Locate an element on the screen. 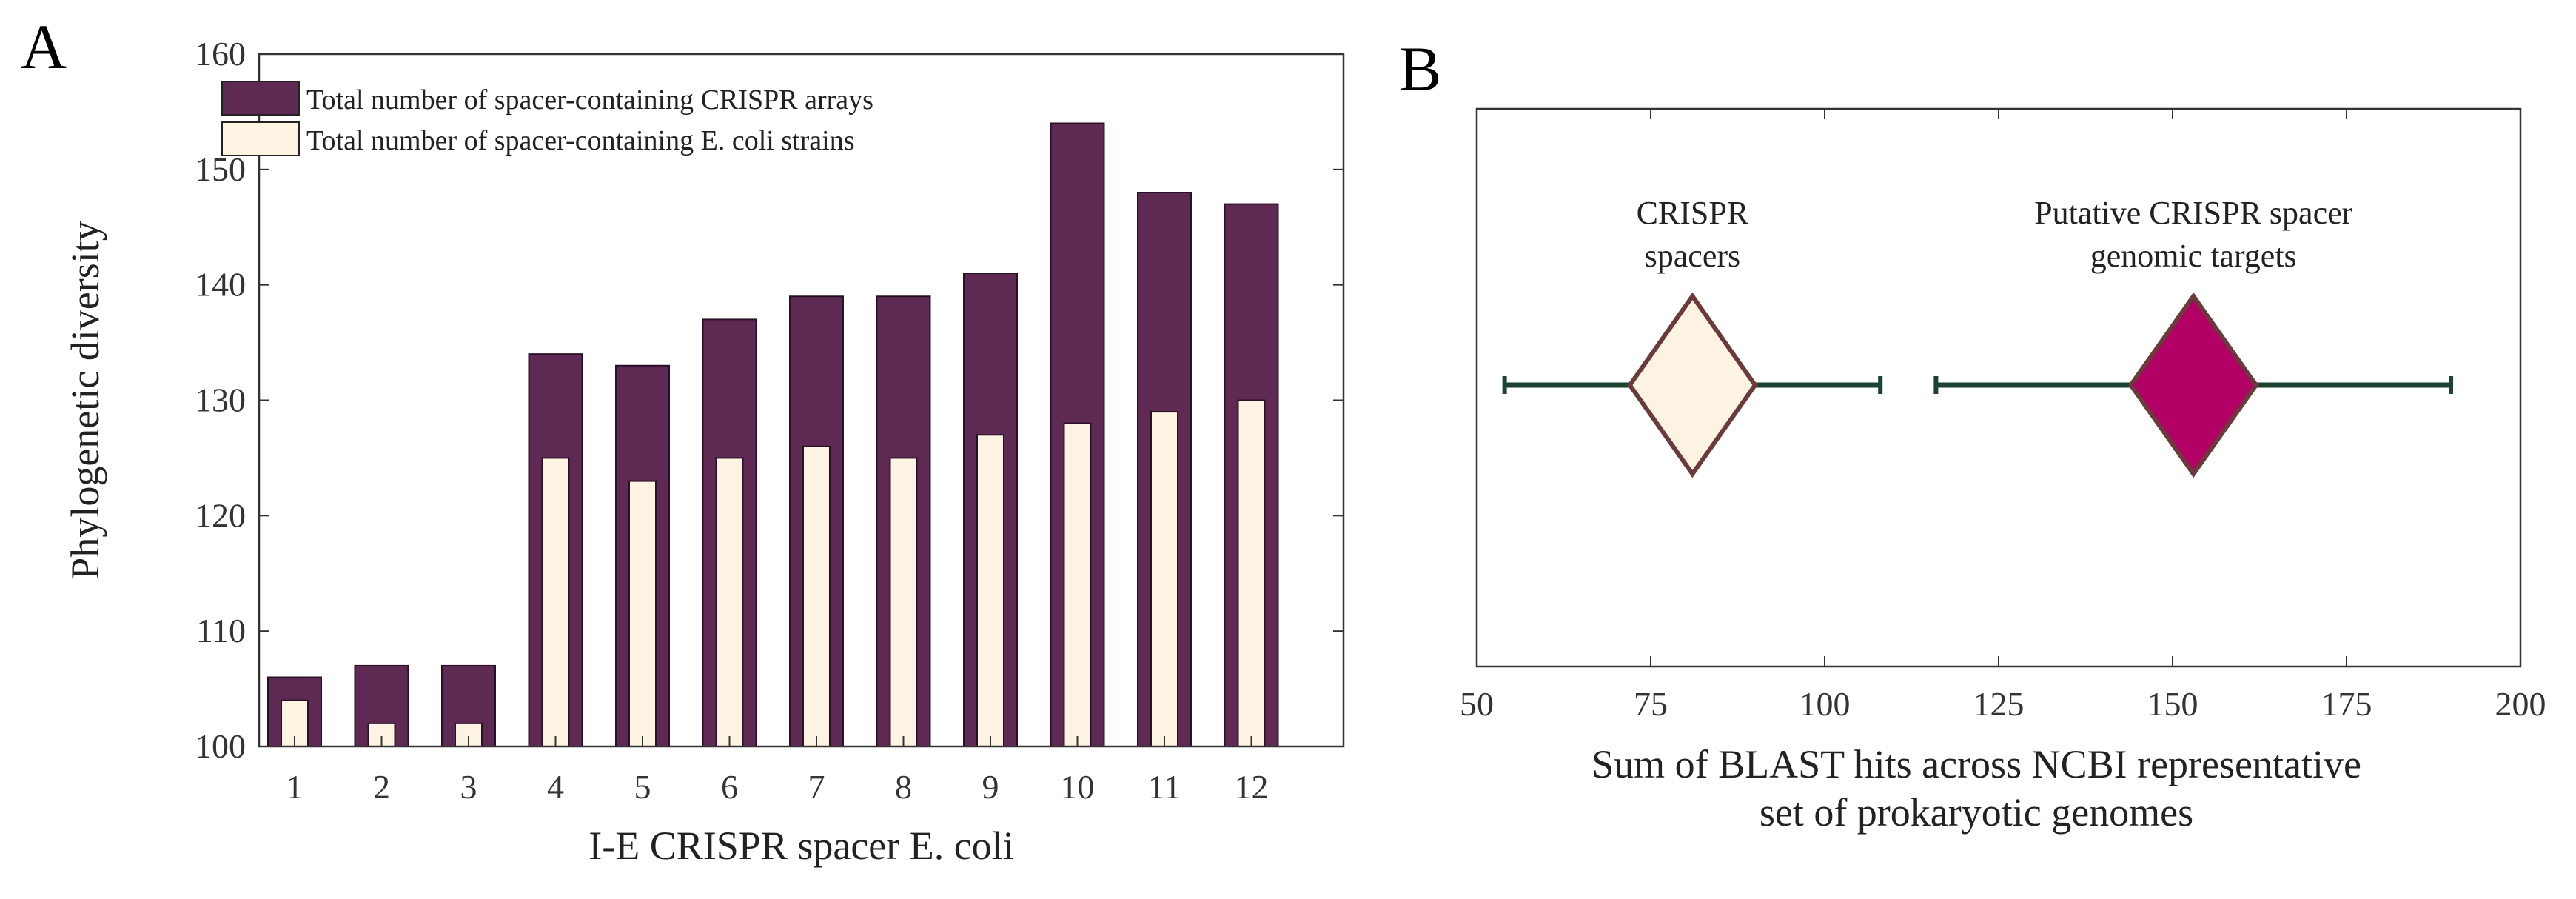  panel-b-letter: B is located at coordinates (1420, 68).